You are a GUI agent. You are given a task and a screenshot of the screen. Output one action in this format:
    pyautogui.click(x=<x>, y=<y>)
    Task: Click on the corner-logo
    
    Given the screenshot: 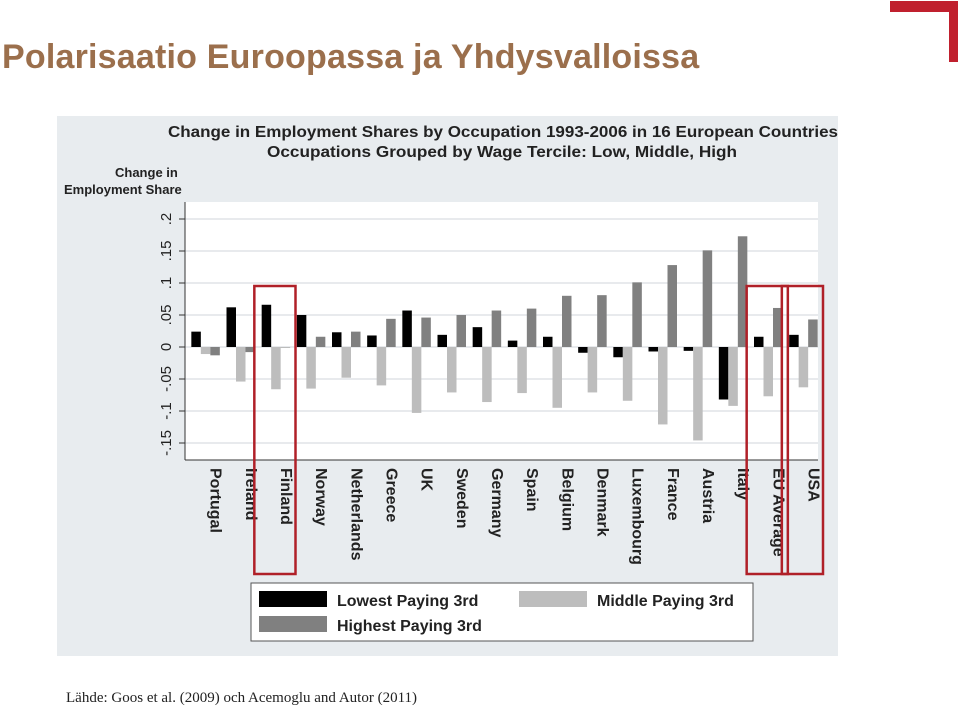 What is the action you would take?
    pyautogui.click(x=924, y=31)
    